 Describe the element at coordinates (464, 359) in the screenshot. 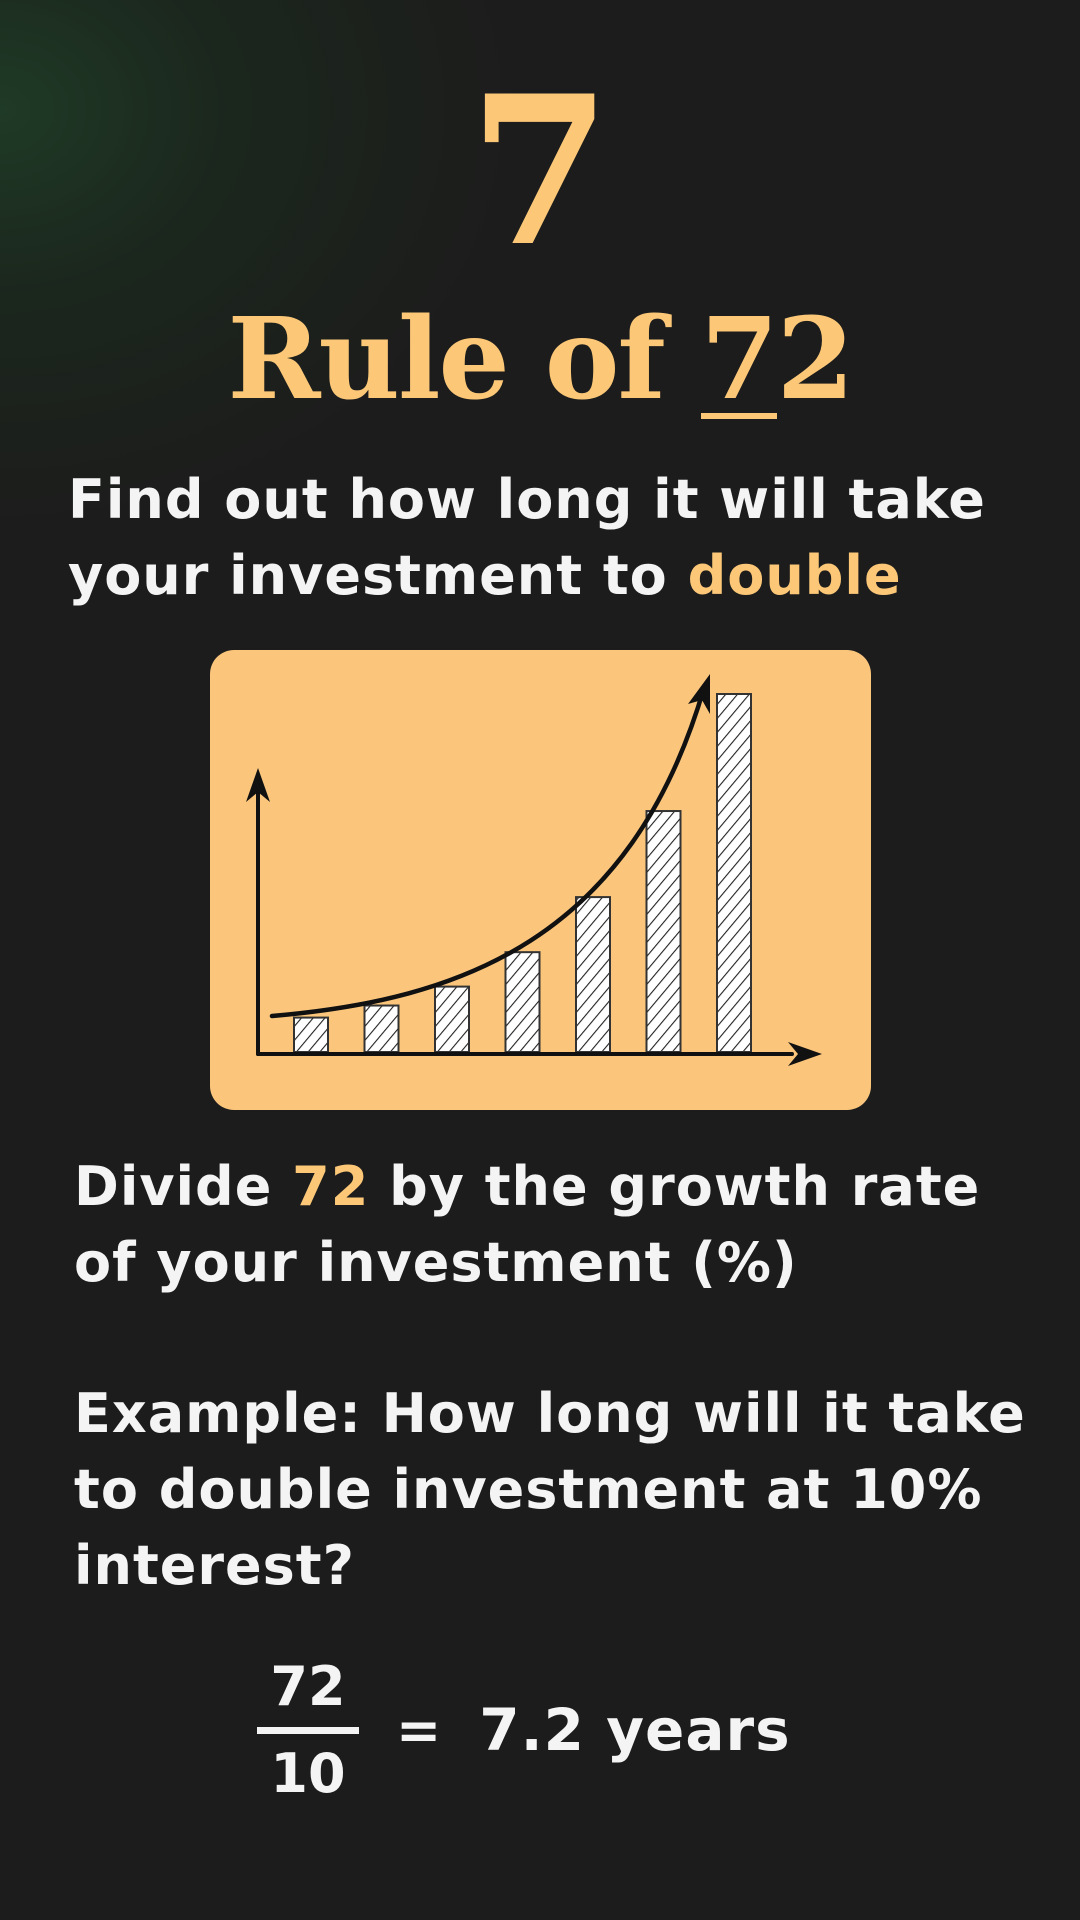

I see `title-prefix: Rule of` at that location.